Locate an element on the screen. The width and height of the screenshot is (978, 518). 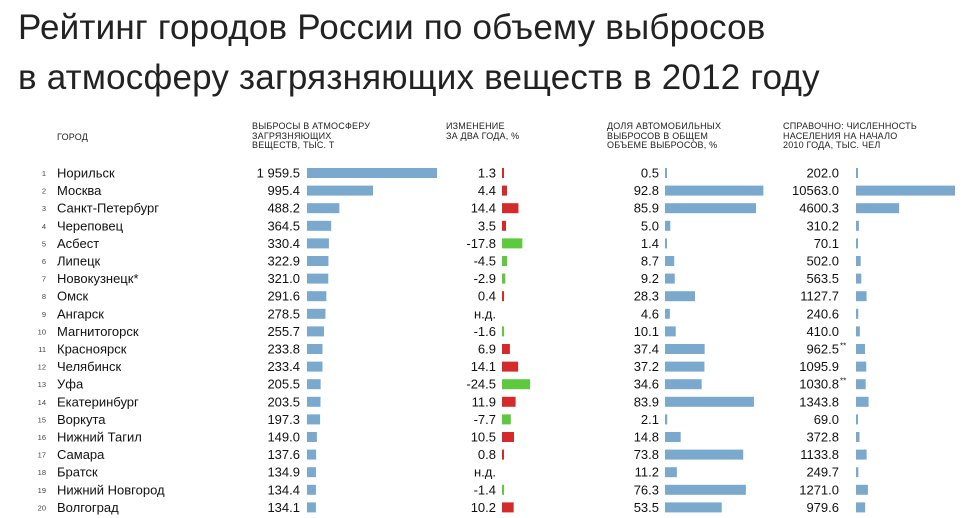
city-label: Магнитогорск is located at coordinates (98, 331).